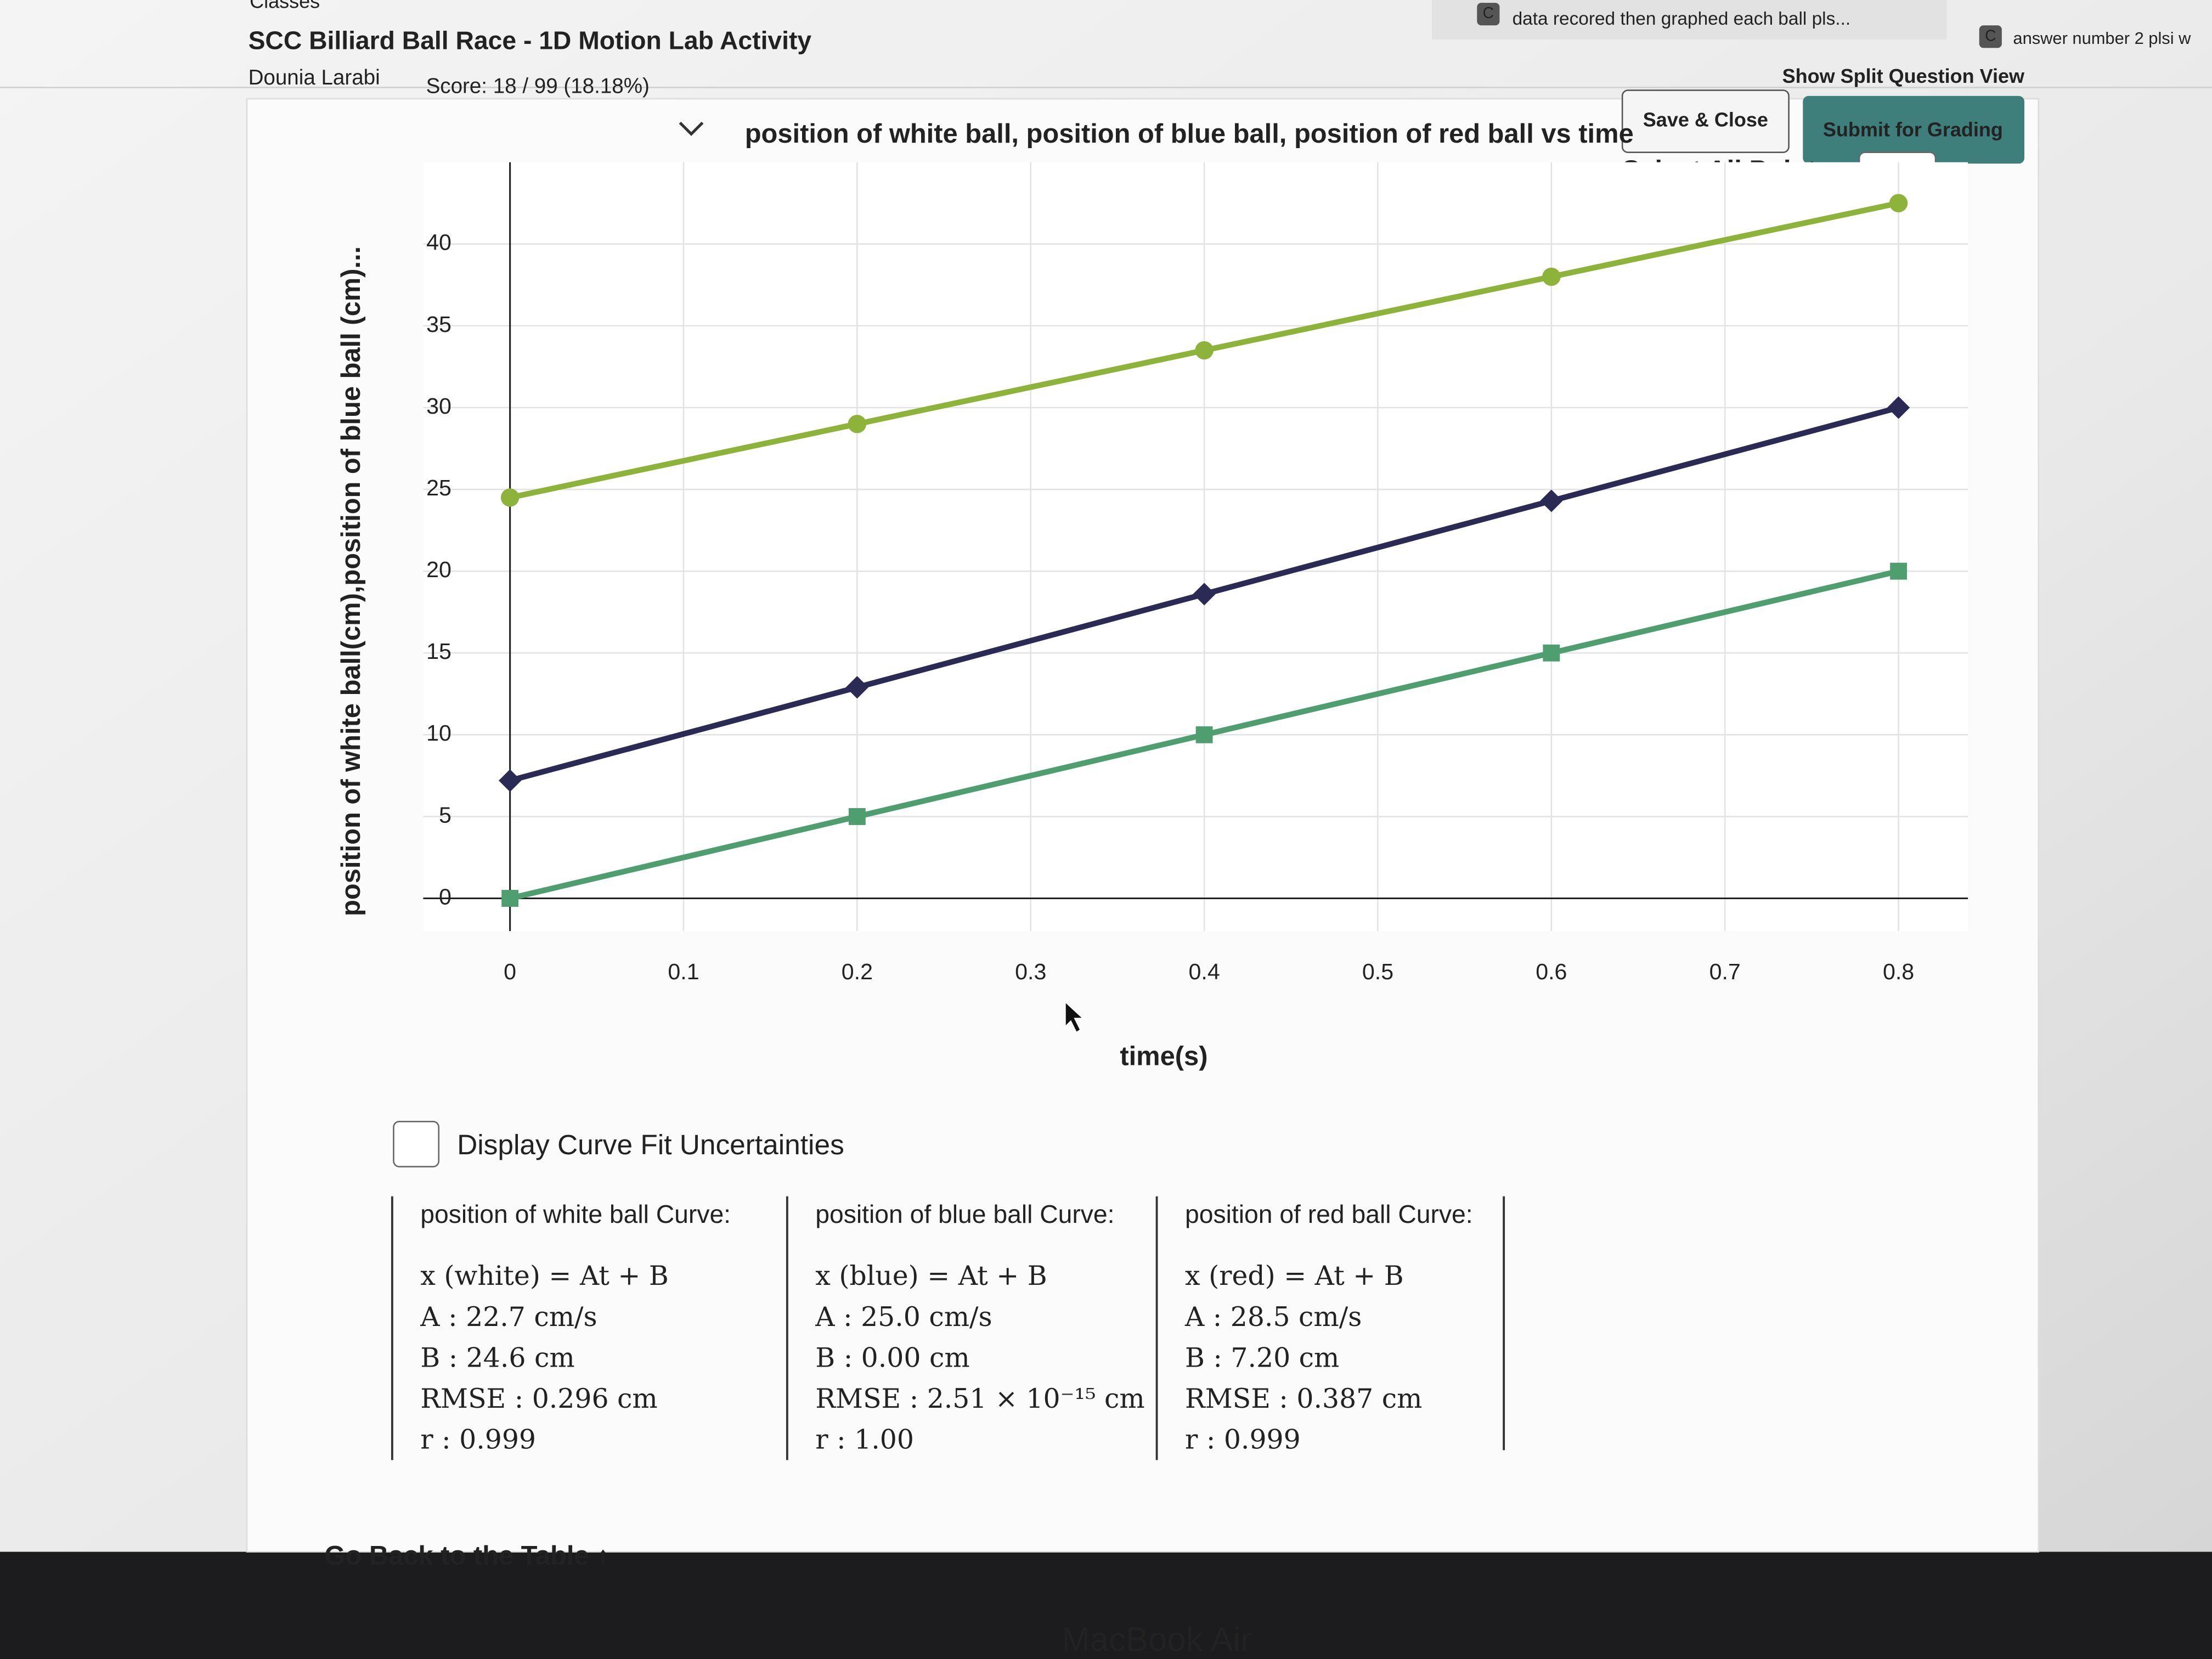 This screenshot has width=2212, height=1659. I want to click on submit-label: Submit for Grading, so click(1913, 130).